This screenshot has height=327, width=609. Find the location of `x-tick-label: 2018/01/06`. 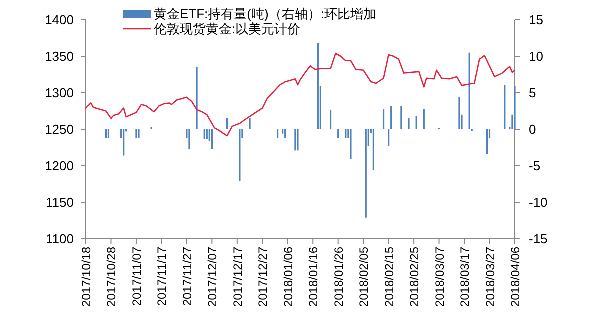

x-tick-label: 2018/01/06 is located at coordinates (288, 277).